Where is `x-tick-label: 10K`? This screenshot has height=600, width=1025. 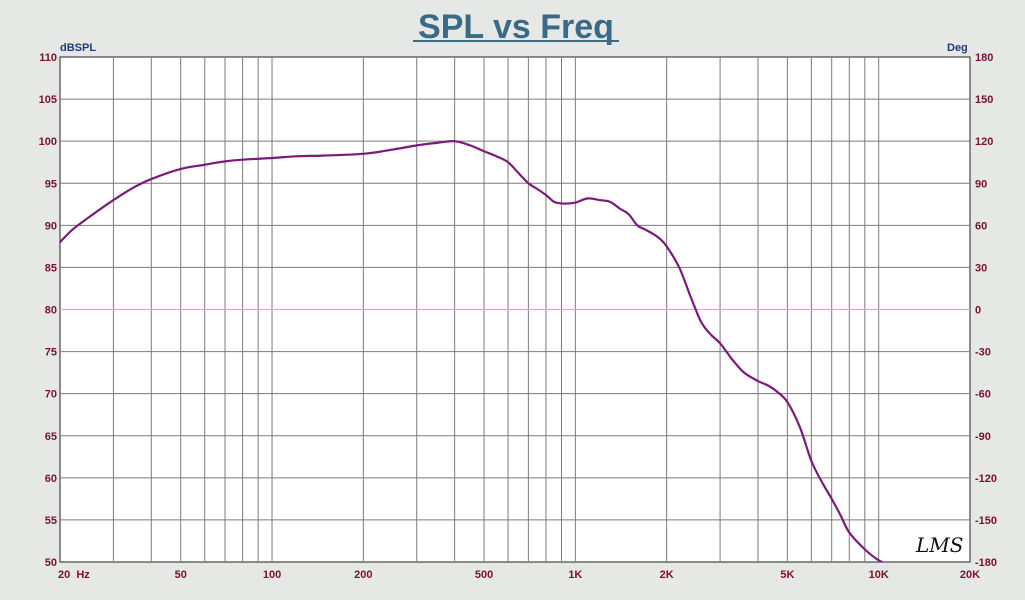 x-tick-label: 10K is located at coordinates (879, 575).